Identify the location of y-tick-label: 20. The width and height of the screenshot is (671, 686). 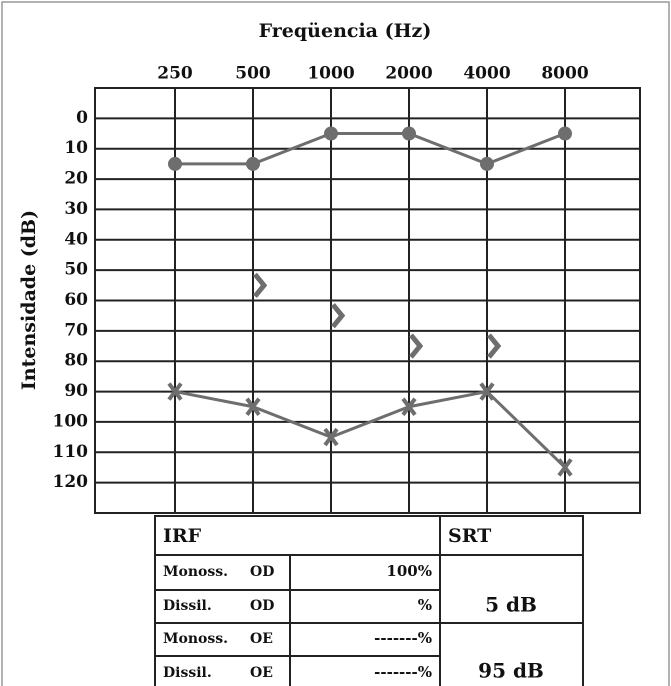
(76, 179).